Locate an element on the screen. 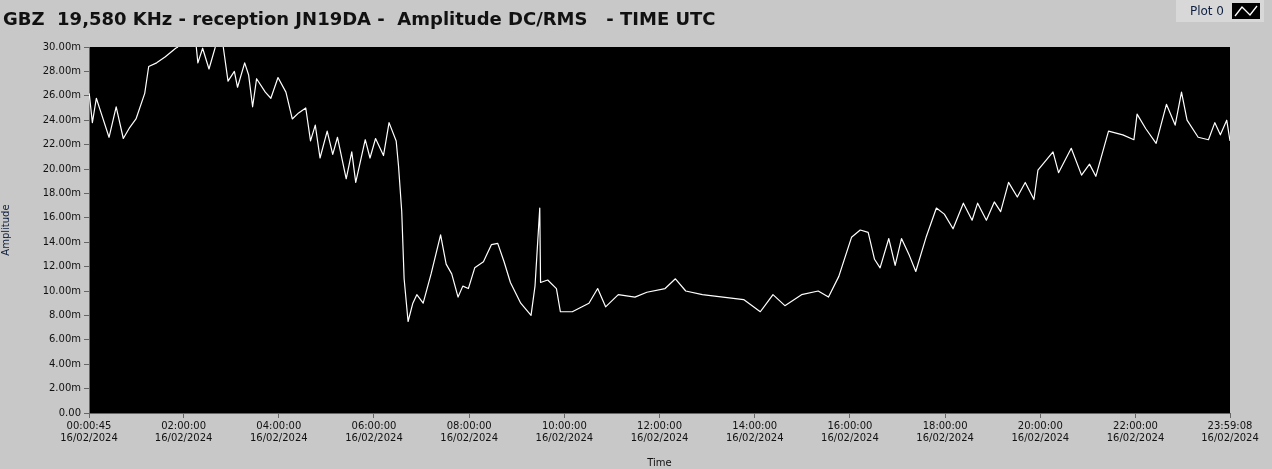 The width and height of the screenshot is (1272, 469). x-tick-label: 14:00:00 16/02/2024 is located at coordinates (754, 431).